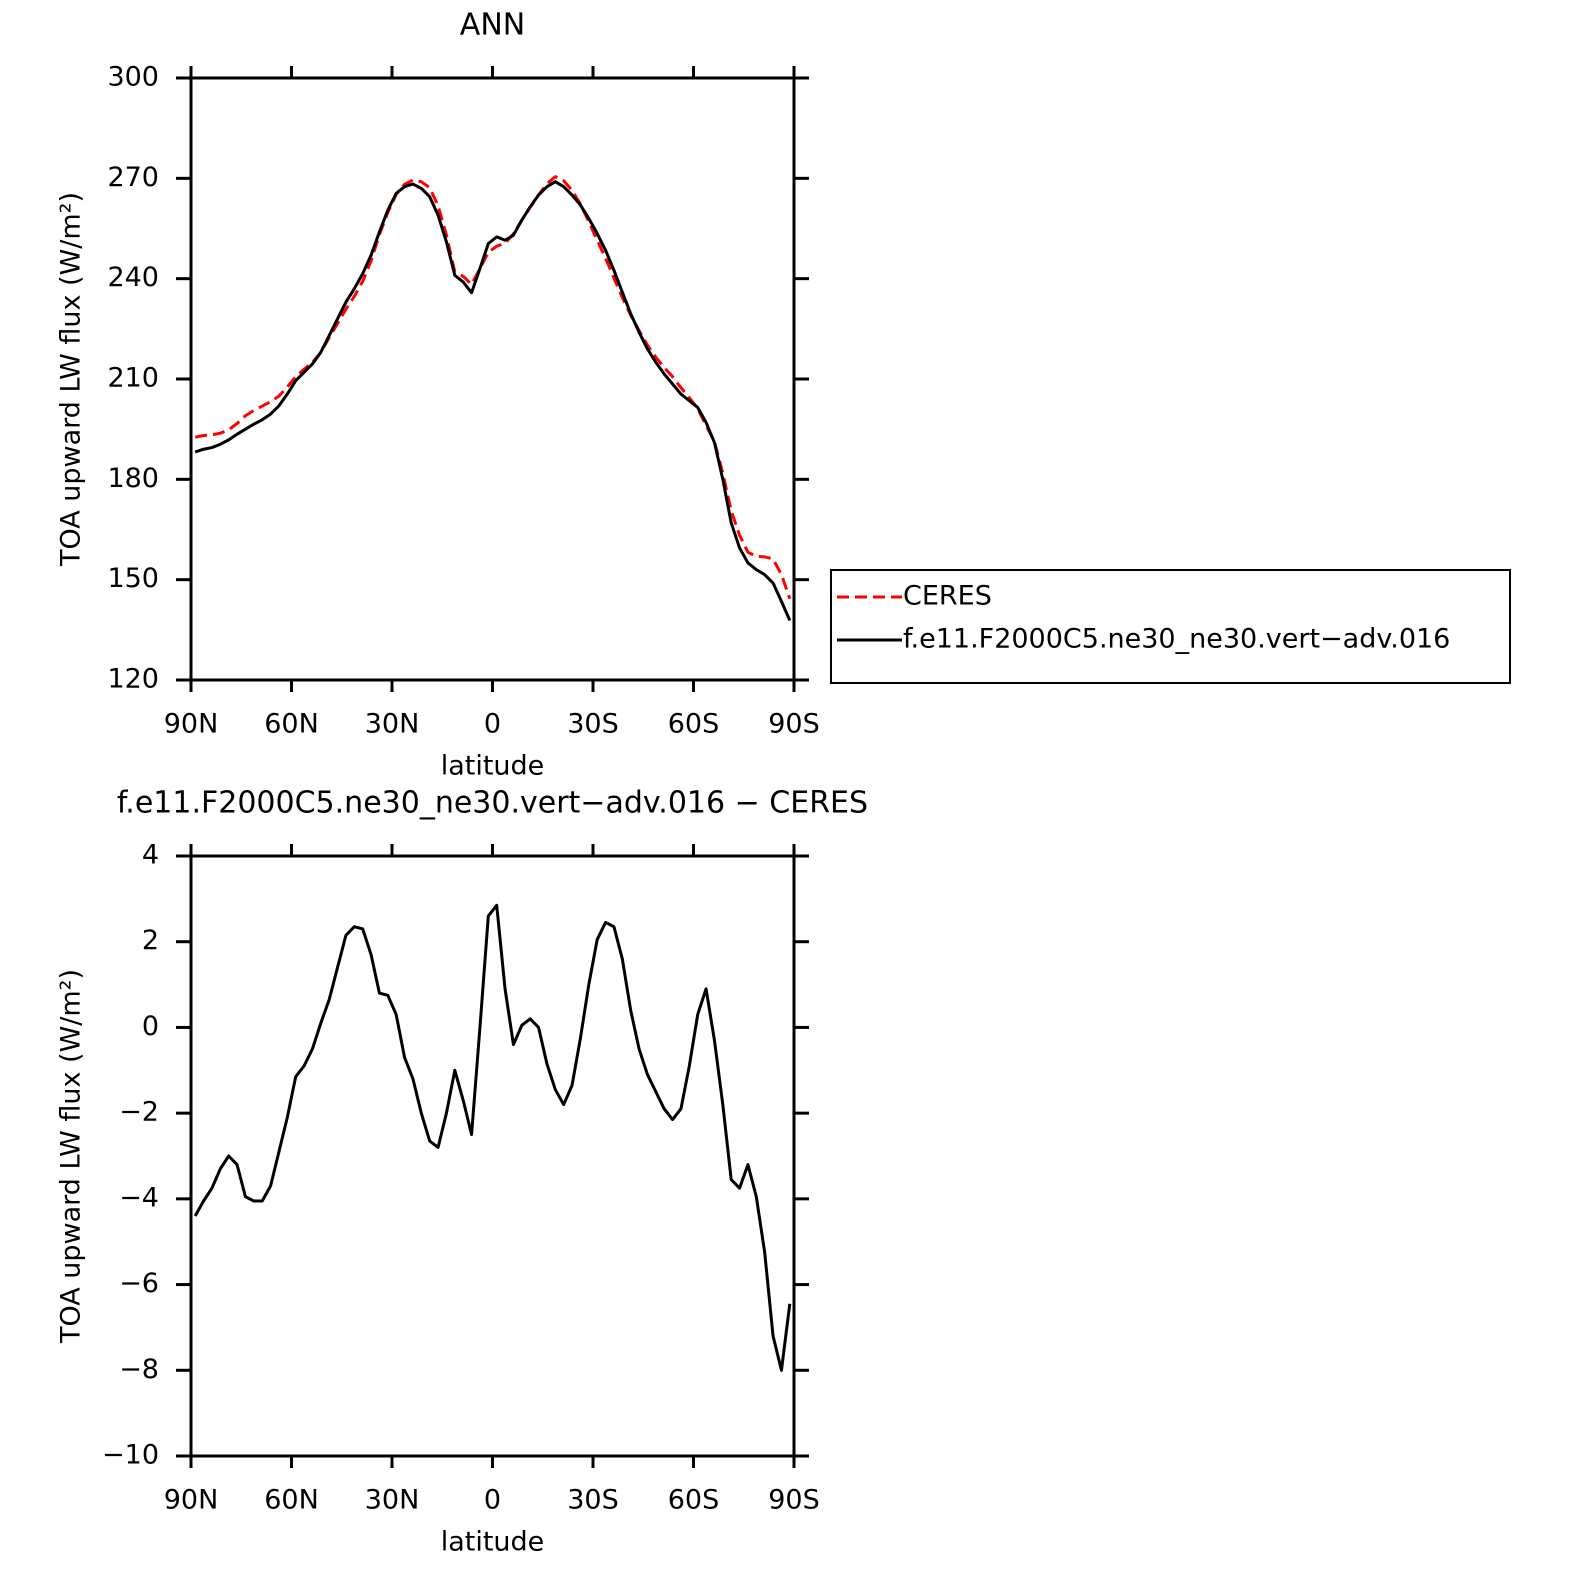 The image size is (1583, 1581). Describe the element at coordinates (492, 25) in the screenshot. I see `chart-title: ANN` at that location.